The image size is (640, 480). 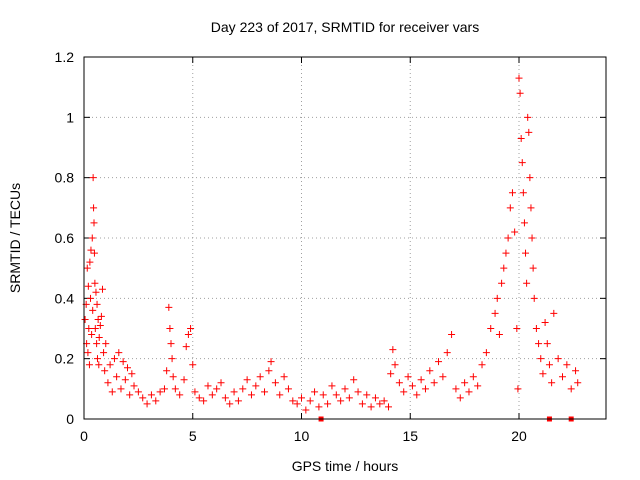 What do you see at coordinates (70, 117) in the screenshot?
I see `y-tick-label: 1` at bounding box center [70, 117].